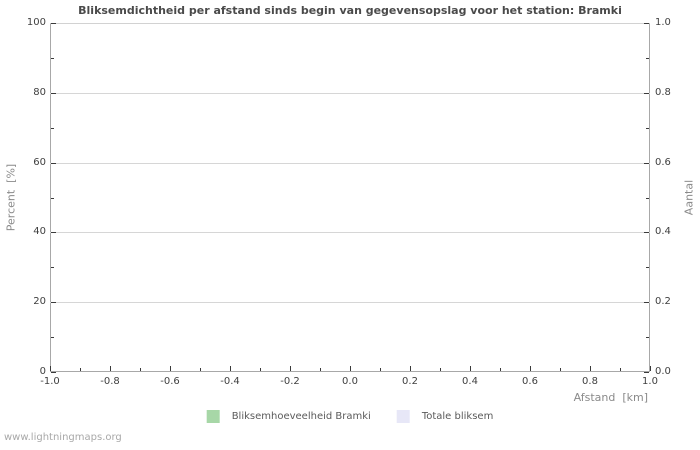  I want to click on legend: Bliksemhoeveelheid Bramki Totale bliksem, so click(350, 416).